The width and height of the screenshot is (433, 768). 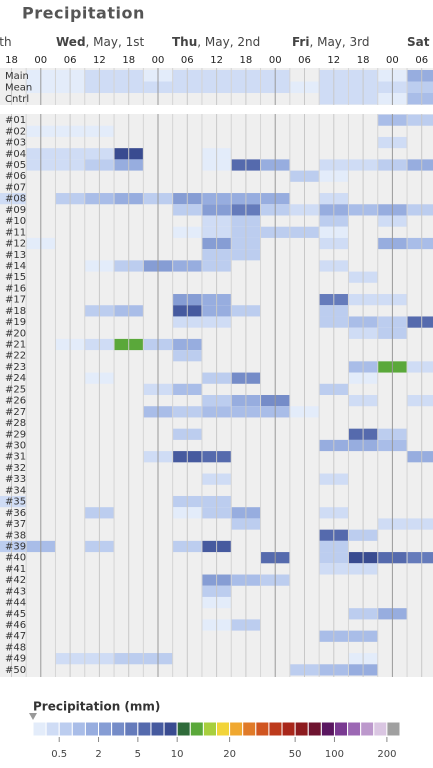 What do you see at coordinates (15, 558) in the screenshot?
I see `row-label: #40` at bounding box center [15, 558].